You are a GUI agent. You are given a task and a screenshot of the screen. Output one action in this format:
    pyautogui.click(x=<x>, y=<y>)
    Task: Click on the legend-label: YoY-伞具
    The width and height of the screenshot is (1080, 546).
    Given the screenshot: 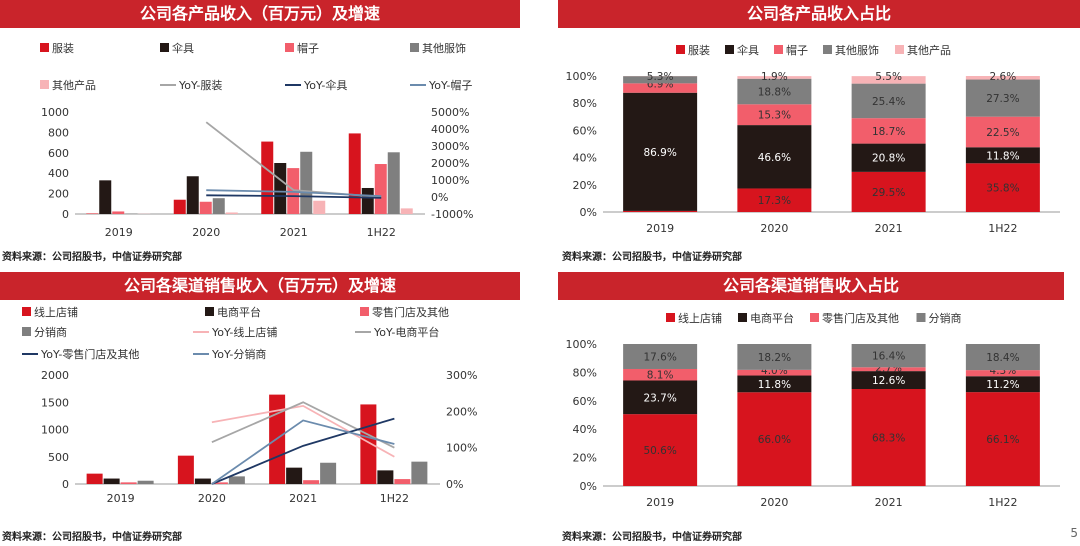 What is the action you would take?
    pyautogui.click(x=325, y=85)
    